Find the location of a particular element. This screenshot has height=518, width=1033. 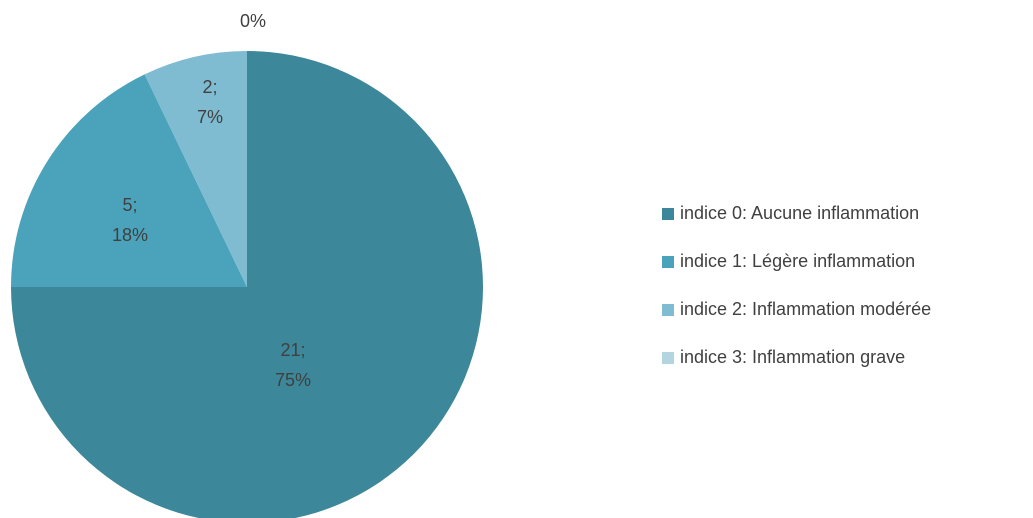

data-label: 0% is located at coordinates (253, 21).